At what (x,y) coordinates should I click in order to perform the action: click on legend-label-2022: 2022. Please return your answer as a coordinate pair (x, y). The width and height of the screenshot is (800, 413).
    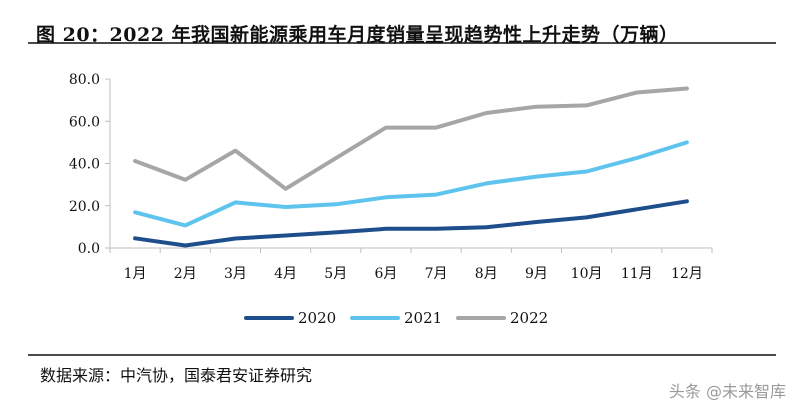
    Looking at the image, I should click on (529, 318).